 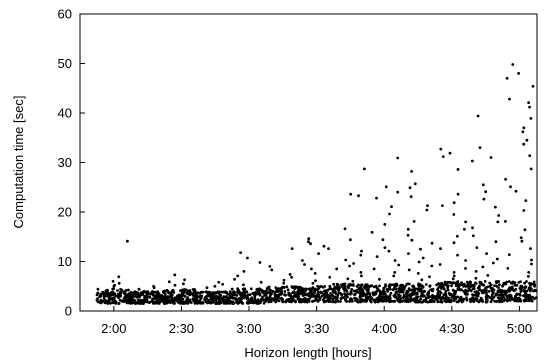 I want to click on x-tick-label: 4:00, so click(x=384, y=328).